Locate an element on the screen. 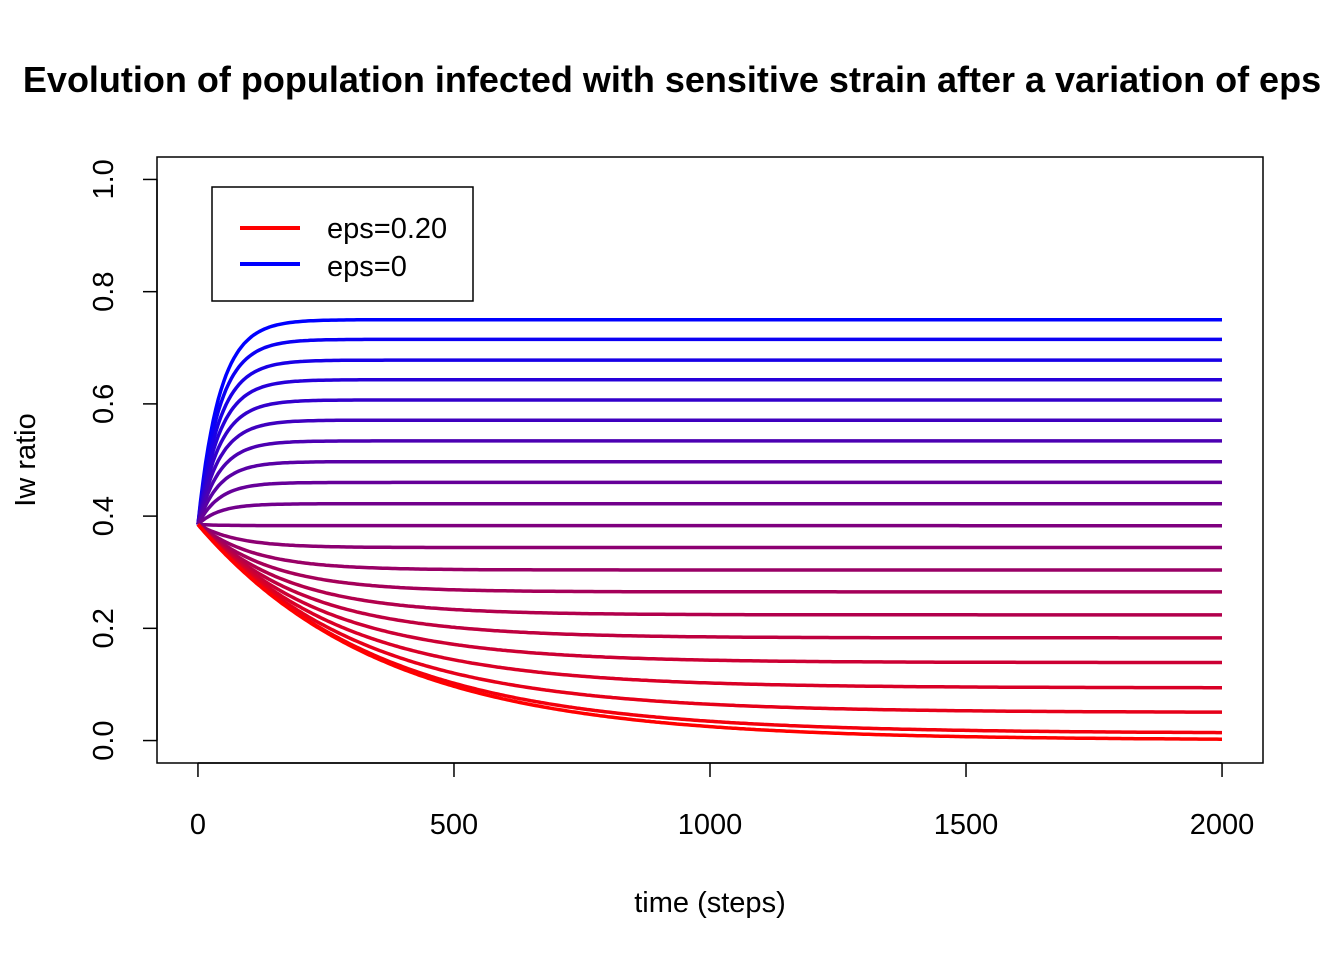  y-tick-label: 1.0 is located at coordinates (104, 179).